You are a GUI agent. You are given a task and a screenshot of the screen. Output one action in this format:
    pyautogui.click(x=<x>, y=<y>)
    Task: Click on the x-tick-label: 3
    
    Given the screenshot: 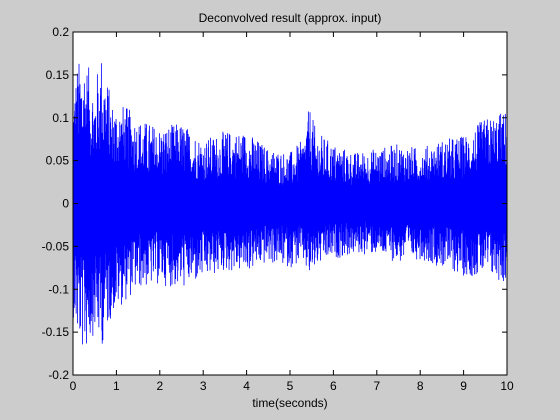 What is the action you would take?
    pyautogui.click(x=203, y=386)
    